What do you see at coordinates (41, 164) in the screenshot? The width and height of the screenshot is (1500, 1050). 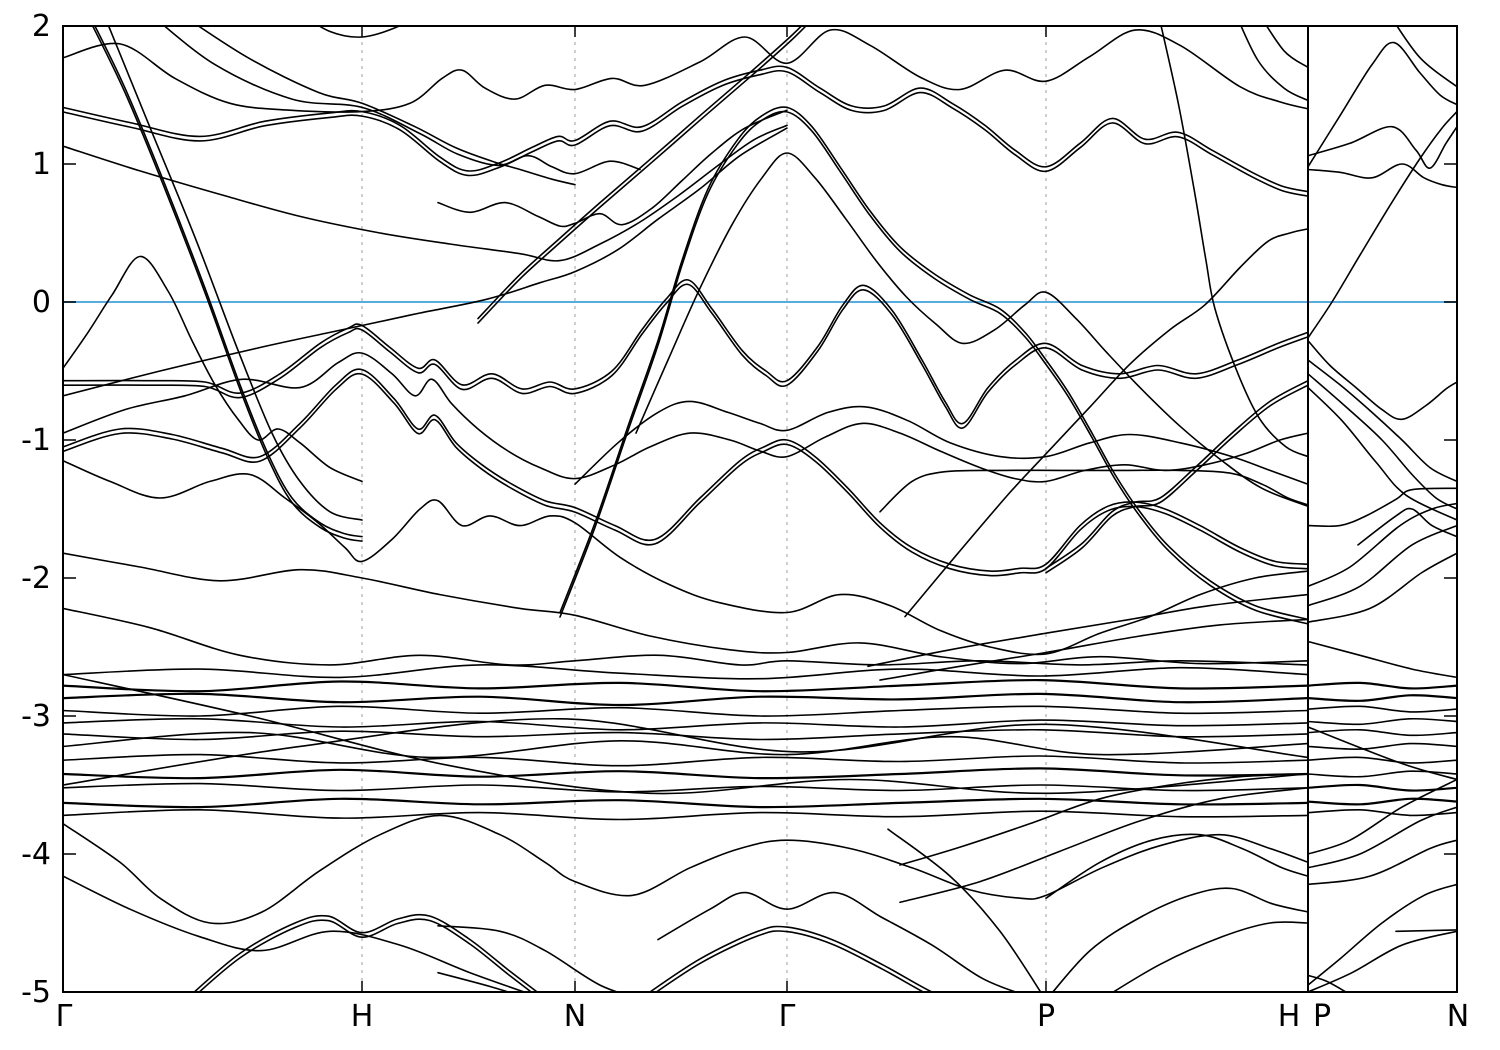 I see `y-axis-label: 1` at bounding box center [41, 164].